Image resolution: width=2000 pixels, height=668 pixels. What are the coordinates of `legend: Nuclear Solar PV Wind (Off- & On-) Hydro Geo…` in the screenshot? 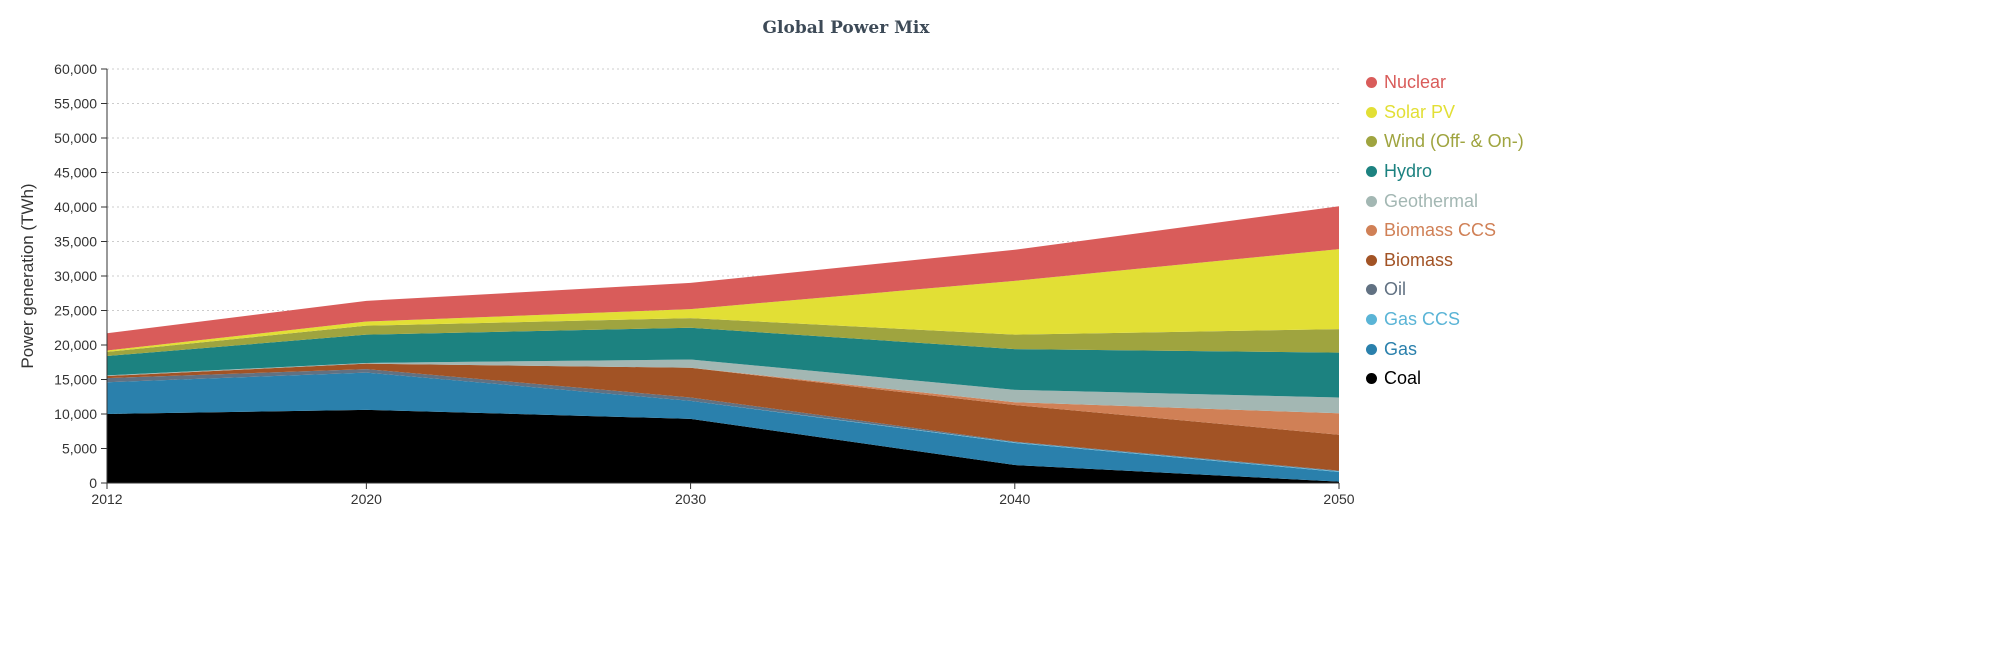 It's located at (1445, 231).